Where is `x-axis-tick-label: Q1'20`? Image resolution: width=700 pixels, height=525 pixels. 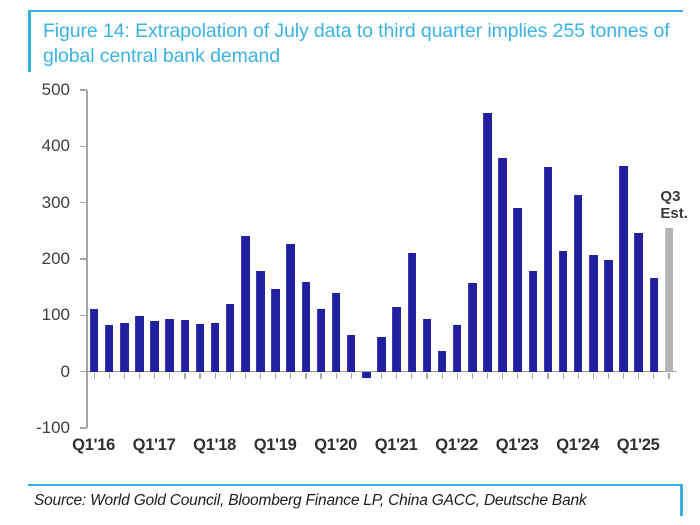
x-axis-tick-label: Q1'20 is located at coordinates (336, 444).